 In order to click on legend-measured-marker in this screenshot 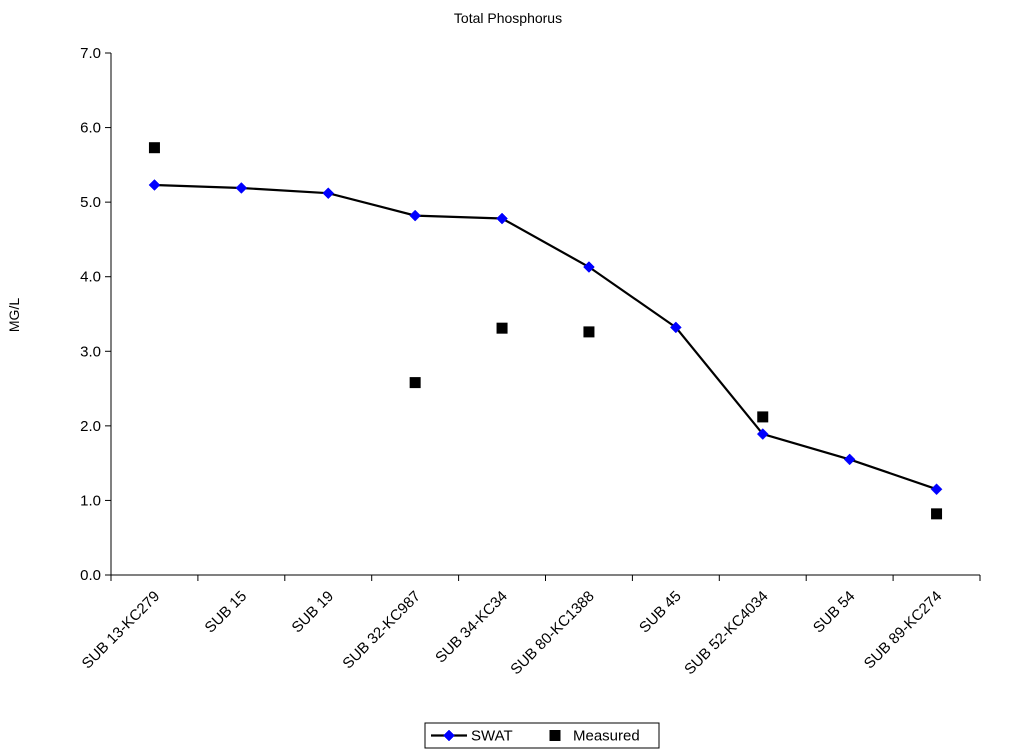, I will do `click(555, 735)`.